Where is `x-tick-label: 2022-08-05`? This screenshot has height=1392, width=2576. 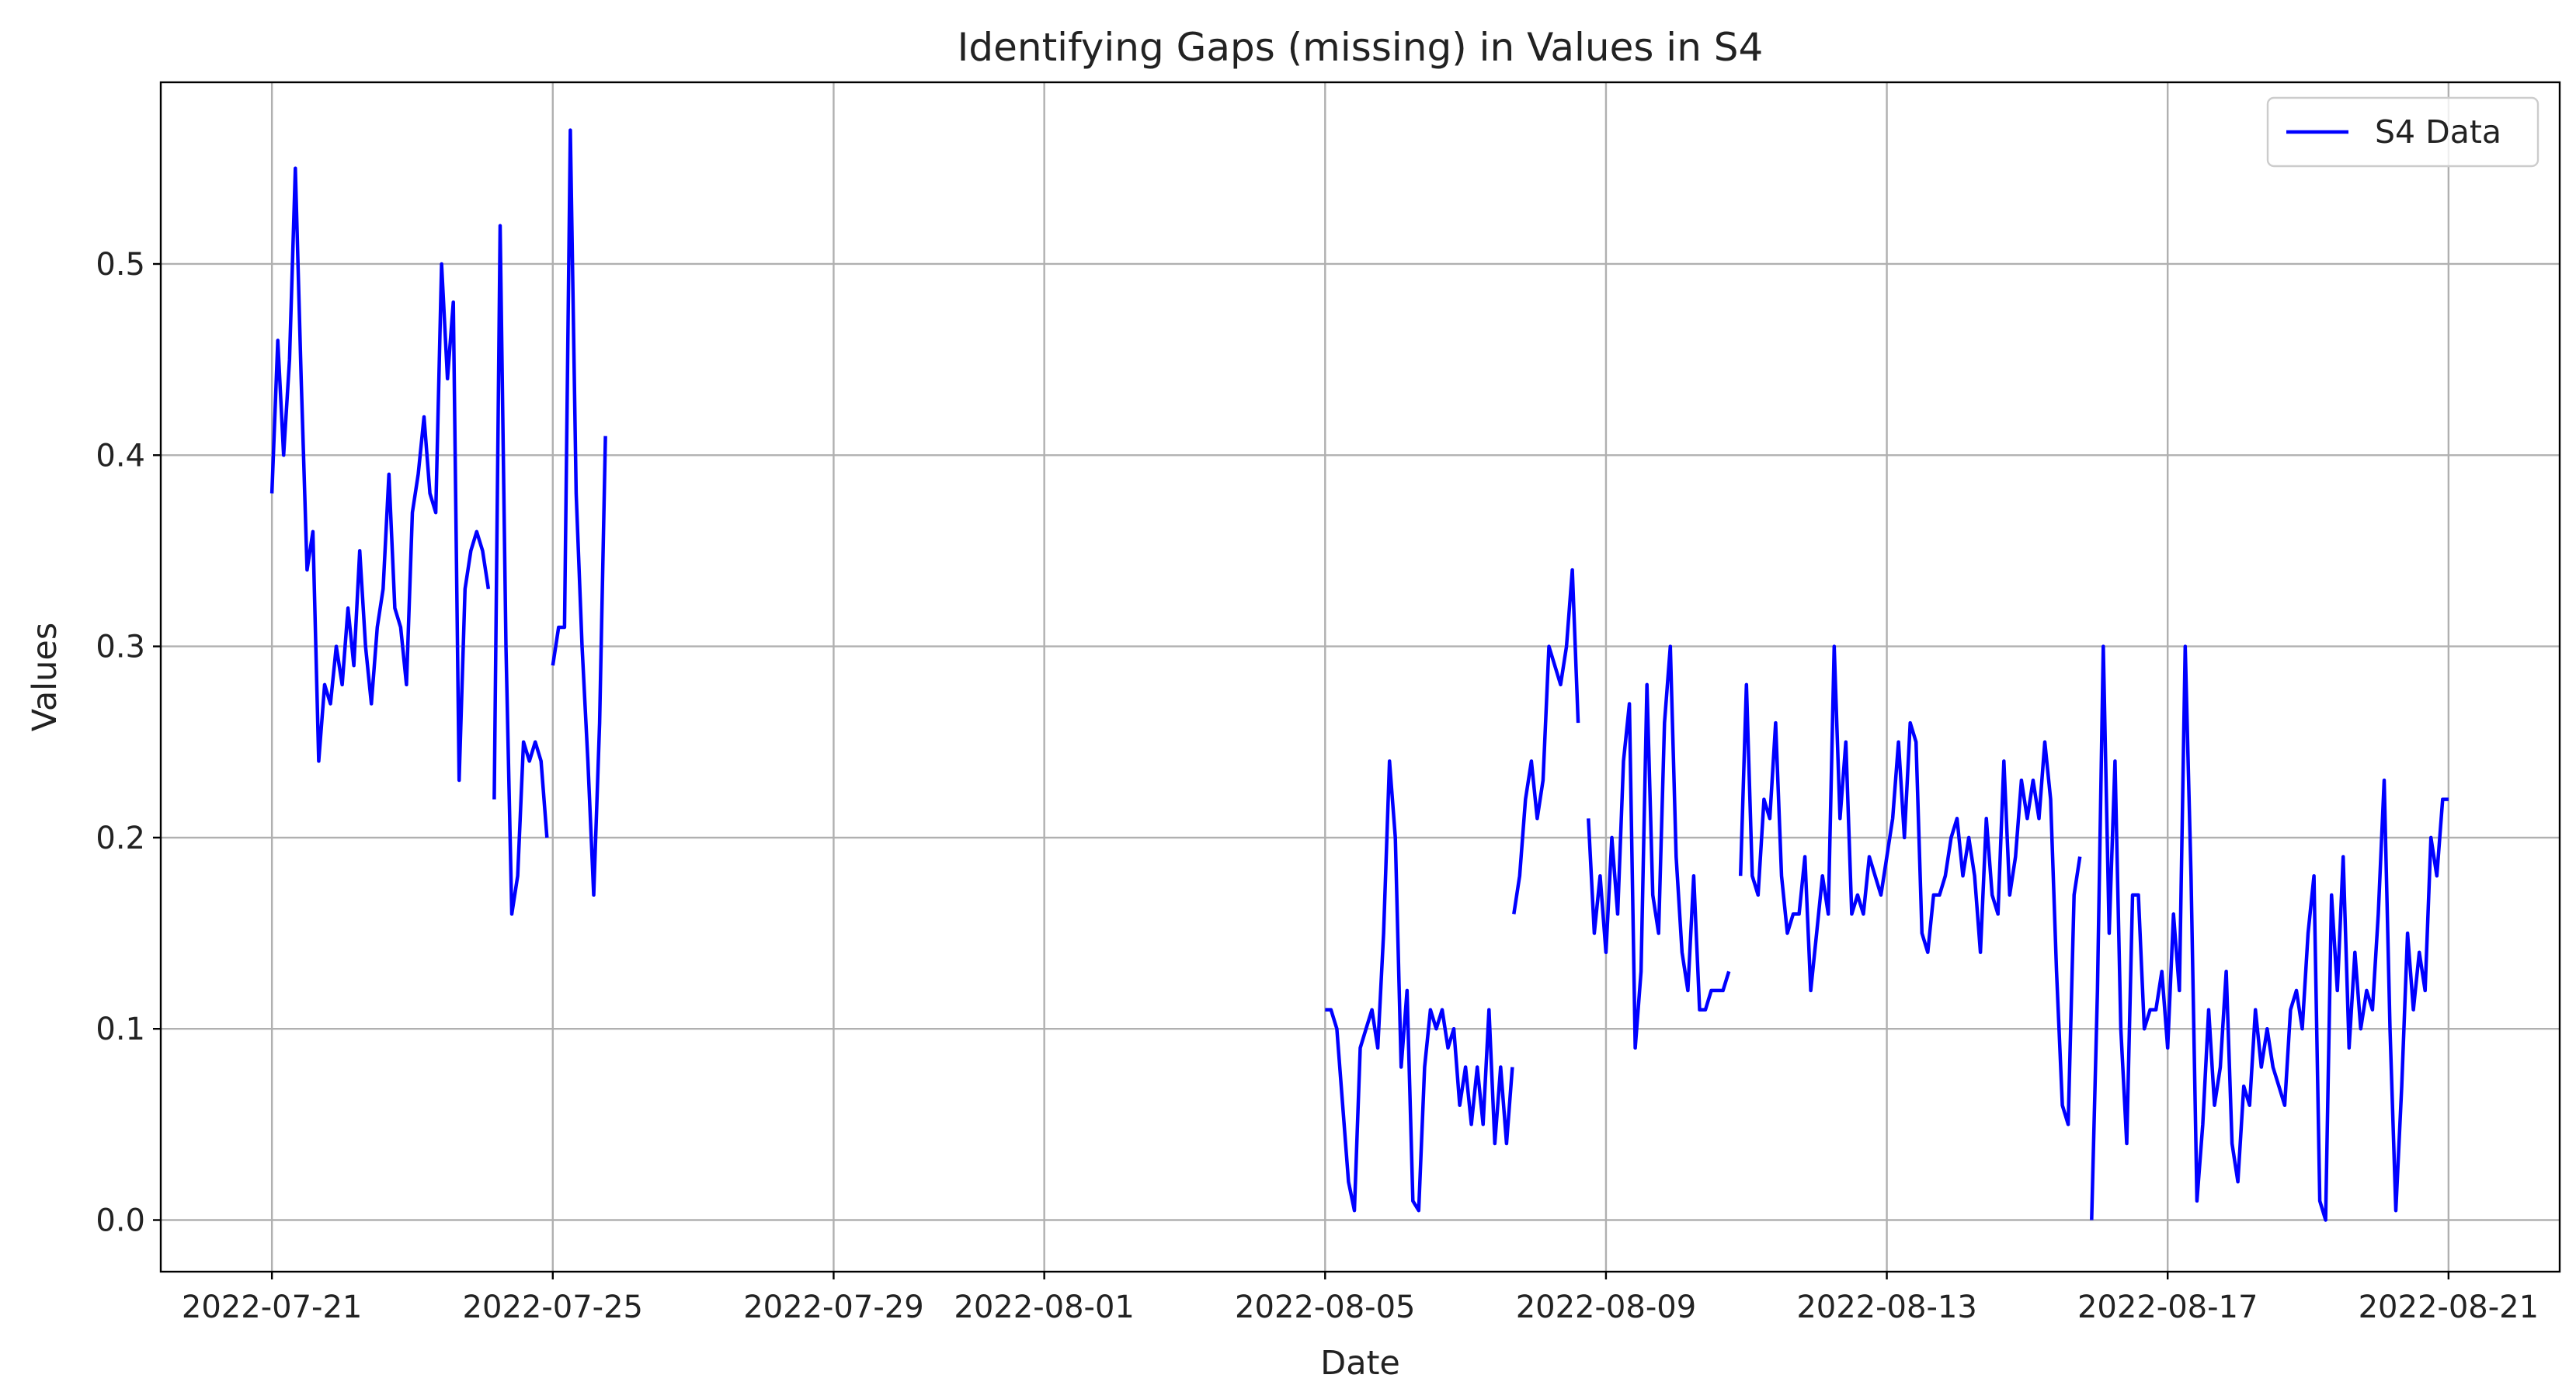 x-tick-label: 2022-08-05 is located at coordinates (1325, 1307).